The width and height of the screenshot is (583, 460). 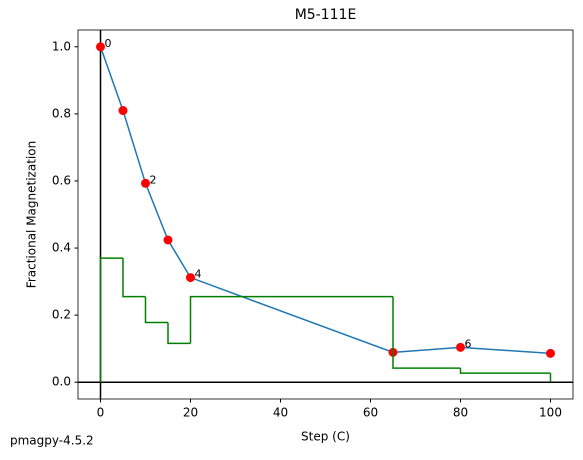 What do you see at coordinates (61, 382) in the screenshot?
I see `y-tick-label: 0.0` at bounding box center [61, 382].